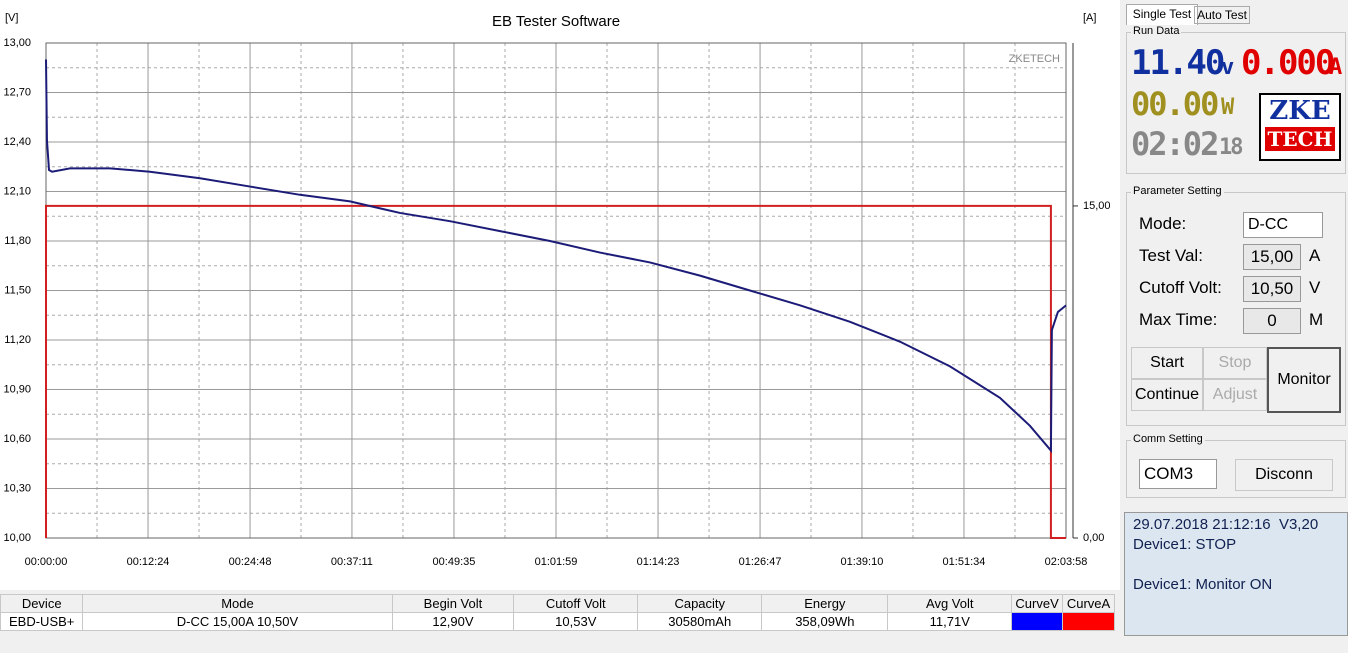 This screenshot has width=1348, height=653. What do you see at coordinates (964, 562) in the screenshot?
I see `x-tick-label: 01:51:34` at bounding box center [964, 562].